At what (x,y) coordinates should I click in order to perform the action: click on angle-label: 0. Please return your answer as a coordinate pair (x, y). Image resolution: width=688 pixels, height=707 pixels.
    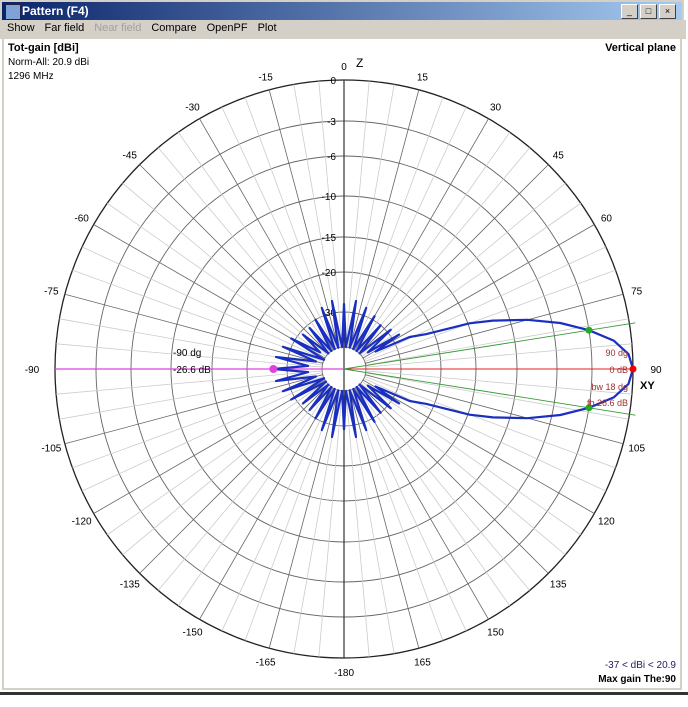
    Looking at the image, I should click on (344, 67).